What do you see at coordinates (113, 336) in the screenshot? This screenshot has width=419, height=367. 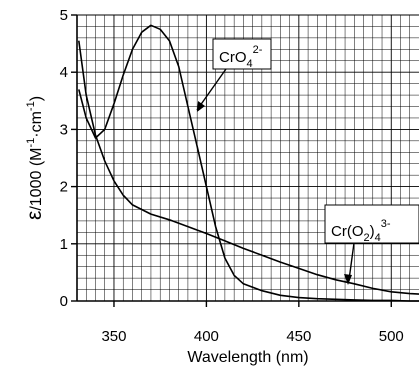 I see `x-tick-label: 350` at bounding box center [113, 336].